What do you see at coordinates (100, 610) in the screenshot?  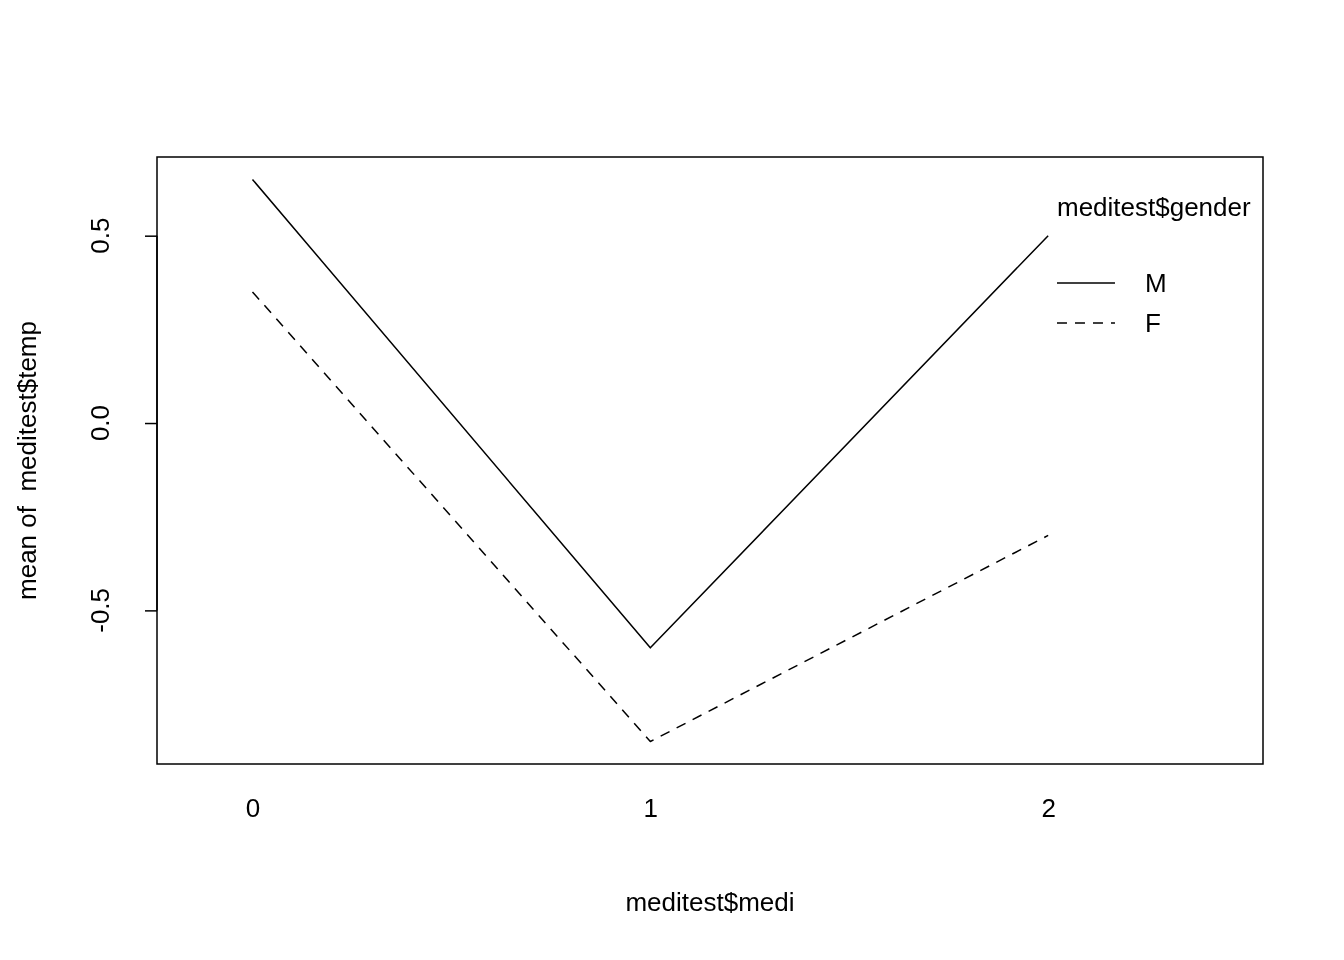 I see `y-tick-label: -0.5` at bounding box center [100, 610].